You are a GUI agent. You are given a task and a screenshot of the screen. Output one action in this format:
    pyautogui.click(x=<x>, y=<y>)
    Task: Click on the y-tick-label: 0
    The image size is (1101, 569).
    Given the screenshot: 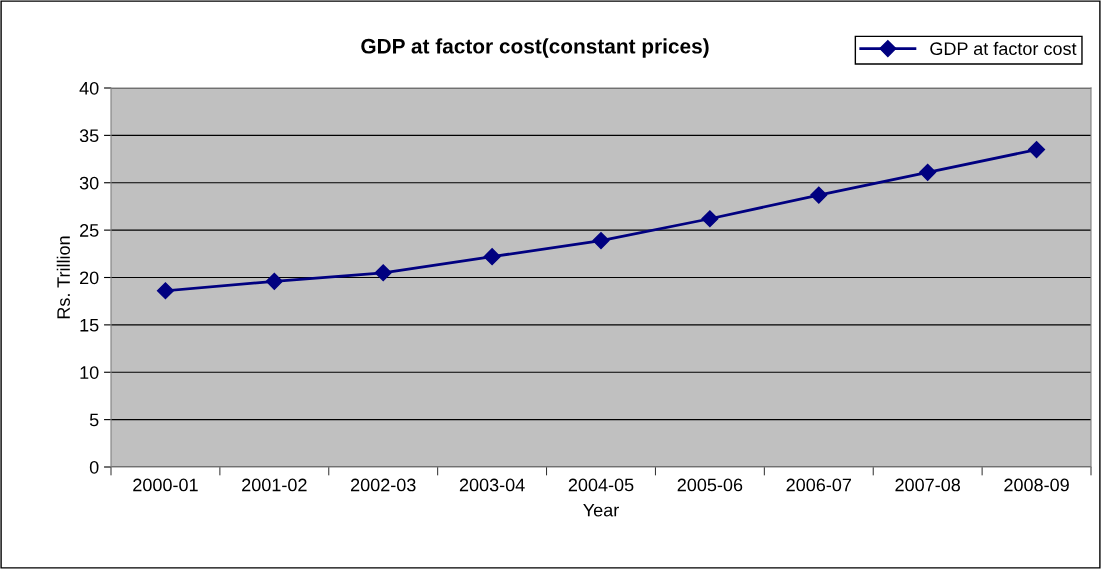 What is the action you would take?
    pyautogui.click(x=94, y=467)
    